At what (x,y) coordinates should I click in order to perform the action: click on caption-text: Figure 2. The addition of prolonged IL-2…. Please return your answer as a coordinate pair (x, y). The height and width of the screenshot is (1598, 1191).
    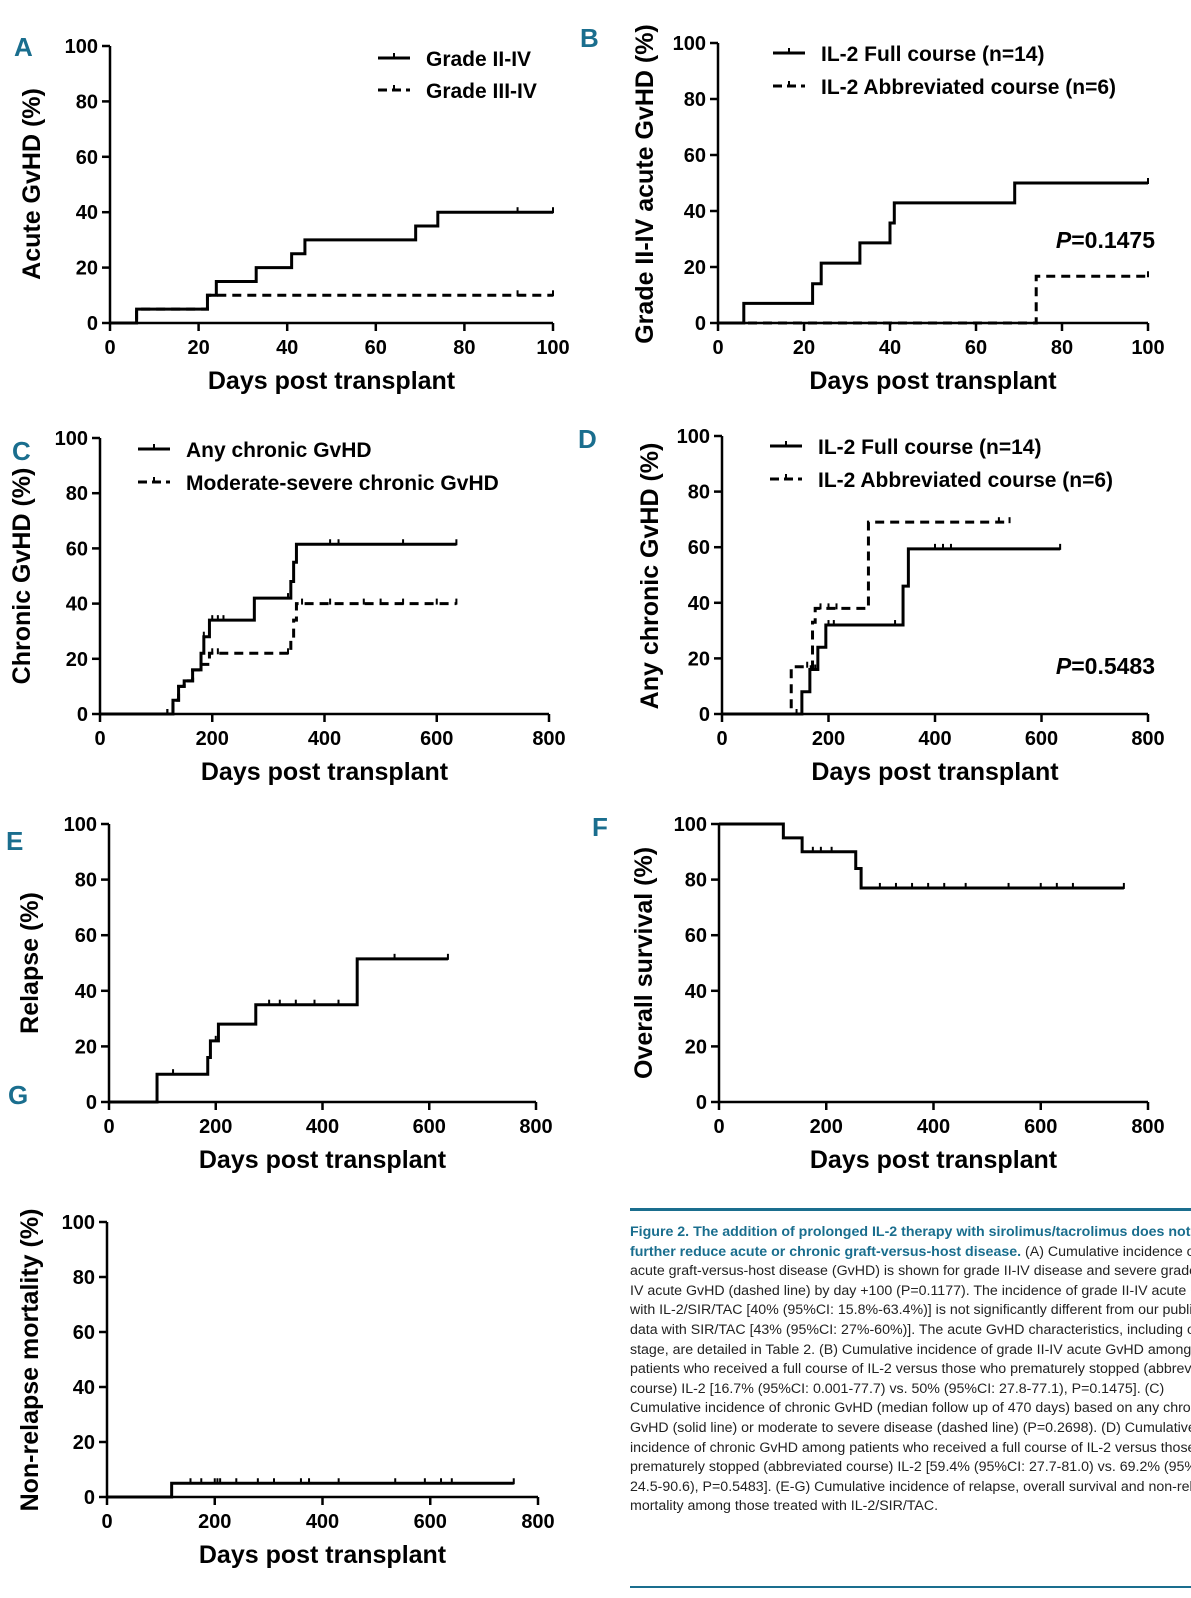
    Looking at the image, I should click on (910, 1370).